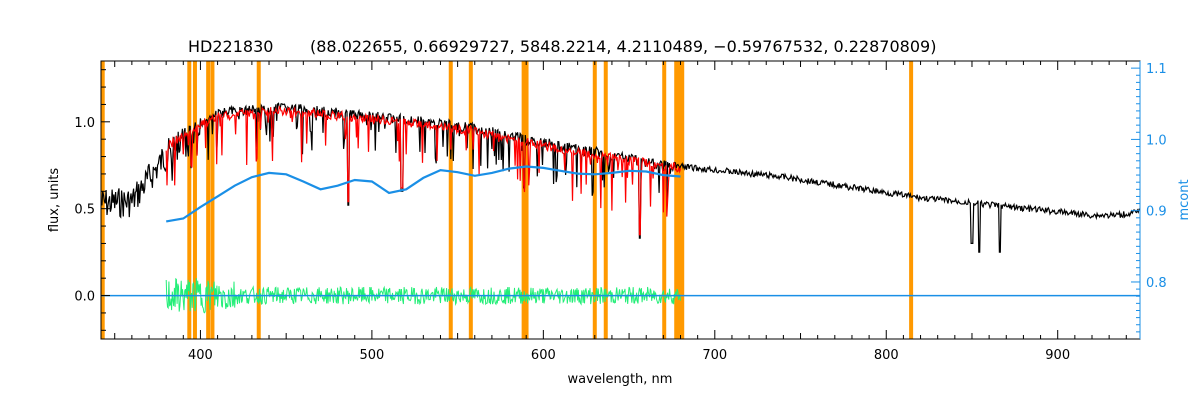 The width and height of the screenshot is (1200, 400). Describe the element at coordinates (84, 297) in the screenshot. I see `y-tick-label: 0.0` at that location.